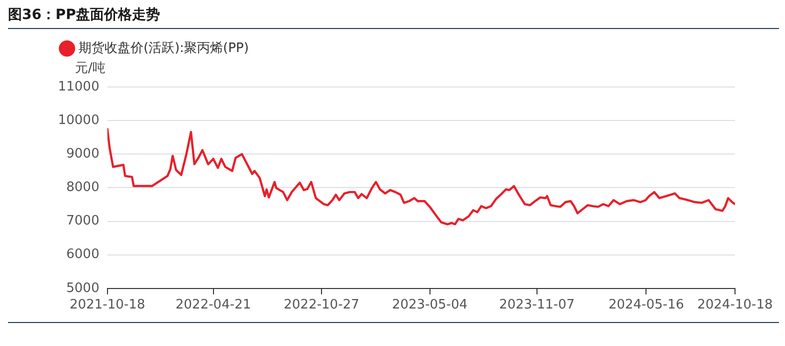 The height and width of the screenshot is (346, 785). What do you see at coordinates (537, 305) in the screenshot?
I see `x-tick-label: 2023-11-07` at bounding box center [537, 305].